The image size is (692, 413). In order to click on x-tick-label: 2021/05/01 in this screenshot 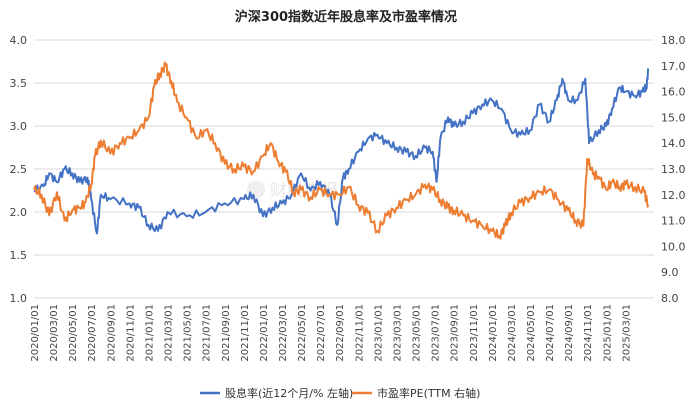, I will do `click(188, 333)`.